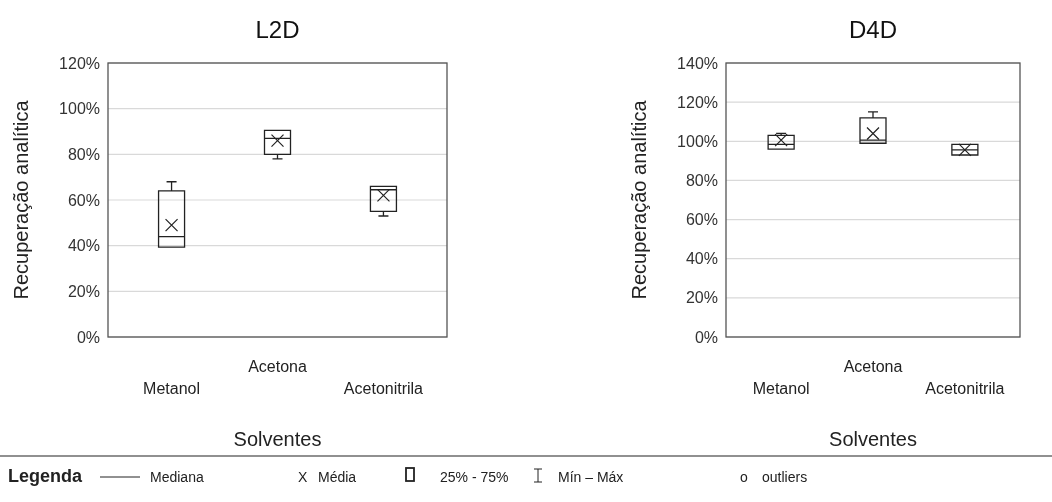 Image resolution: width=1052 pixels, height=502 pixels. Describe the element at coordinates (785, 477) in the screenshot. I see `text: outliers` at that location.